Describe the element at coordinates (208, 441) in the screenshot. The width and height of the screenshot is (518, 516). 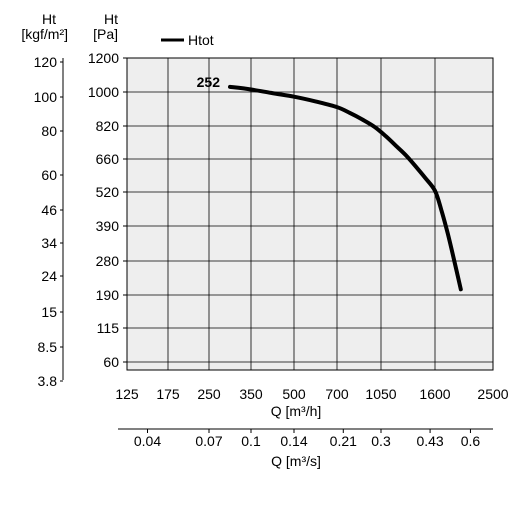
I see `x-secondary-tick-label: 0.07` at that location.